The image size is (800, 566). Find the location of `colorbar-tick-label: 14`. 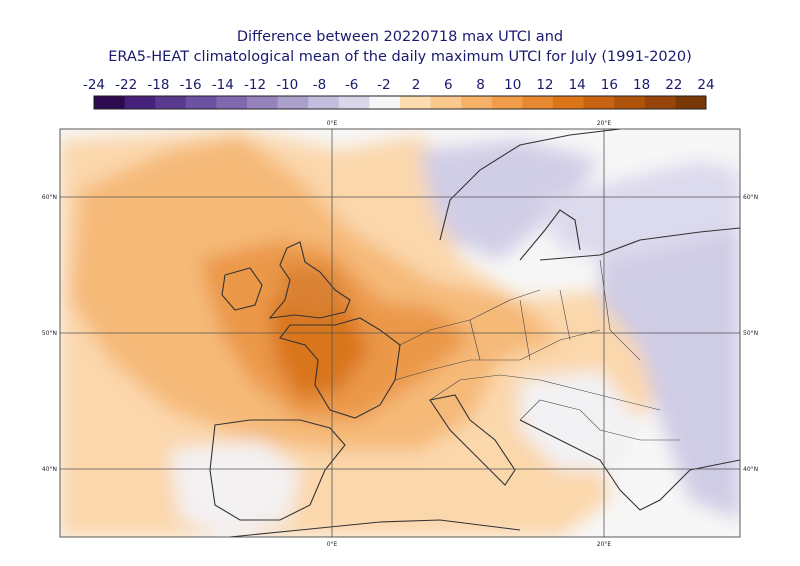

colorbar-tick-label: 14 is located at coordinates (577, 85).